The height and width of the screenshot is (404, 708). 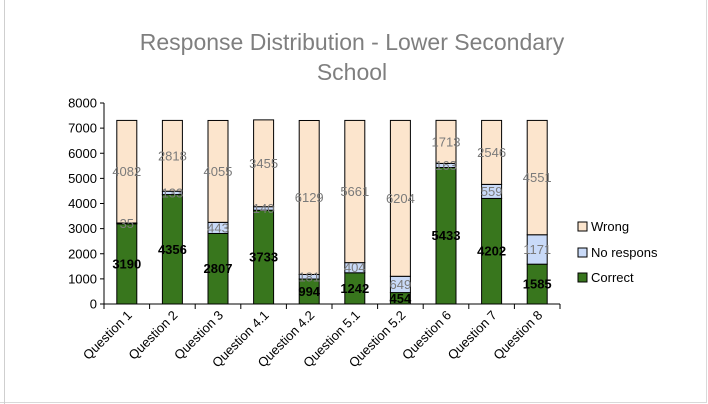 I want to click on data-label-wrong: 2818, so click(x=172, y=155).